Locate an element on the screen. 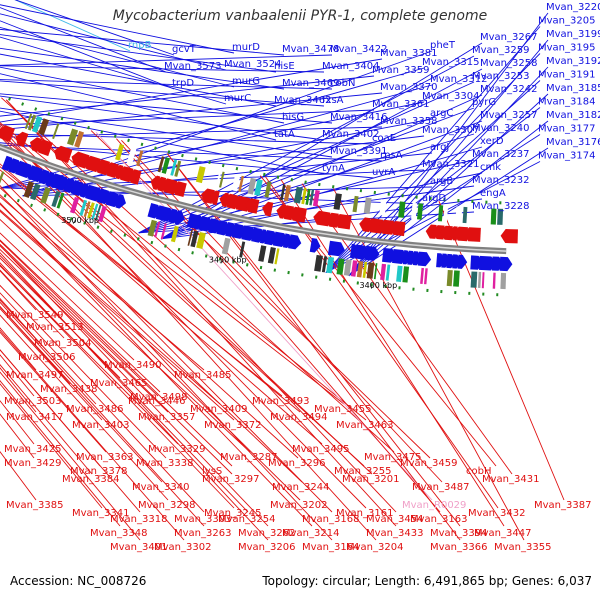 The width and height of the screenshot is (600, 600). forward-gene-label: Mvan_3312 is located at coordinates (458, 79).